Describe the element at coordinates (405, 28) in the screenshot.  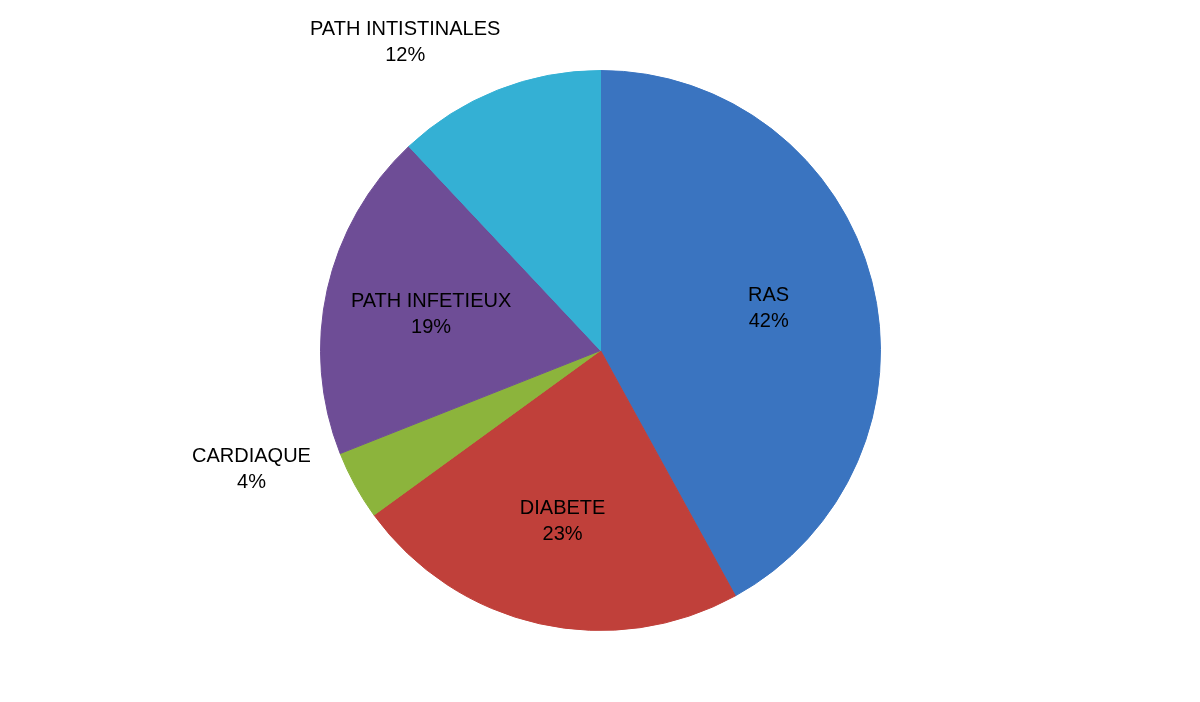
I see `slice-label: PATH INTISTINALES` at that location.